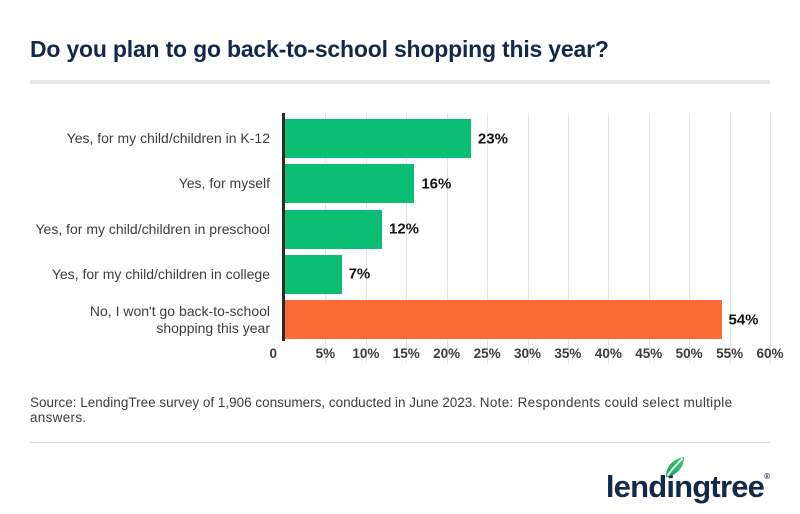 The height and width of the screenshot is (514, 800). Describe the element at coordinates (325, 353) in the screenshot. I see `x-tick-label: 5%` at that location.